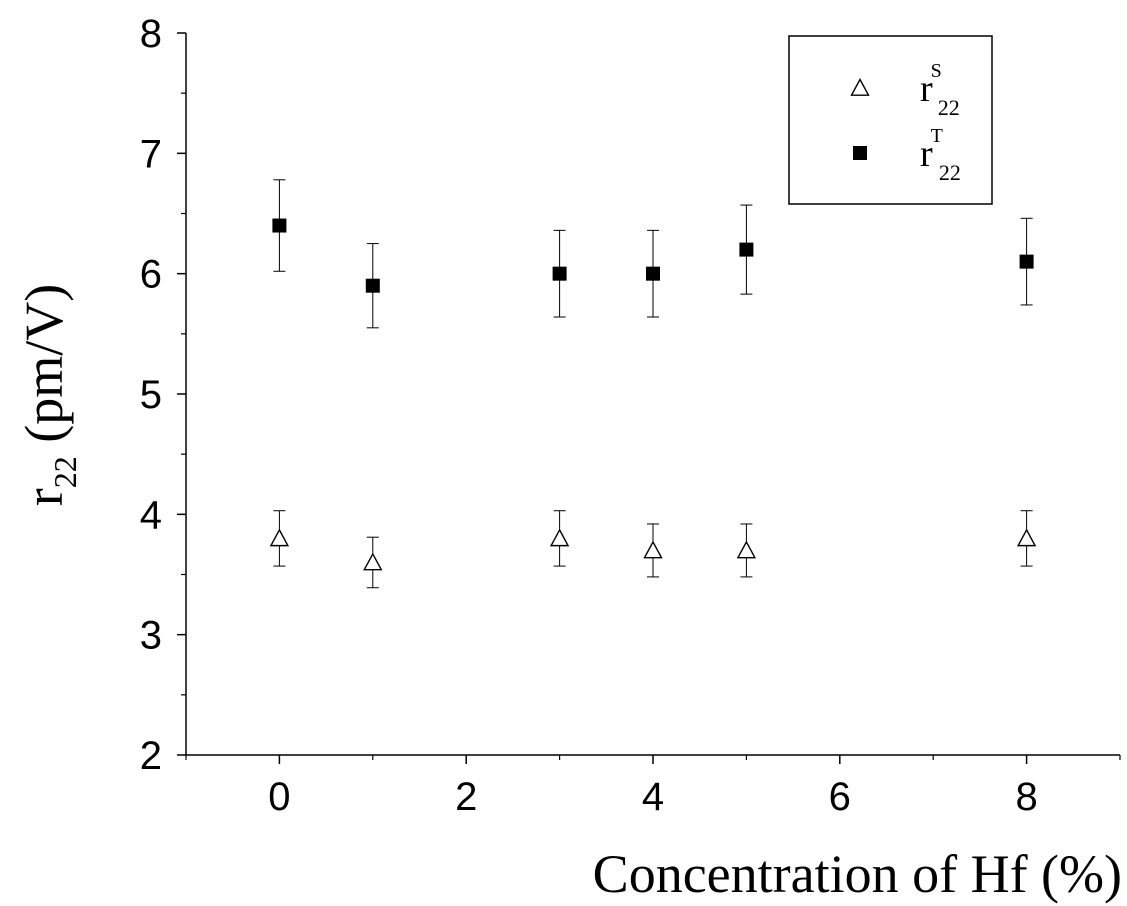 This screenshot has height=906, width=1127. Describe the element at coordinates (65, 472) in the screenshot. I see `y-axis-title-subscript: 22` at that location.